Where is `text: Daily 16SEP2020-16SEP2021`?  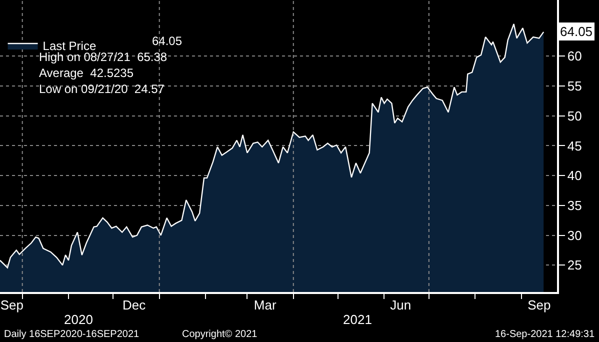 text: Daily 16SEP2020-16SEP2021 is located at coordinates (72, 334).